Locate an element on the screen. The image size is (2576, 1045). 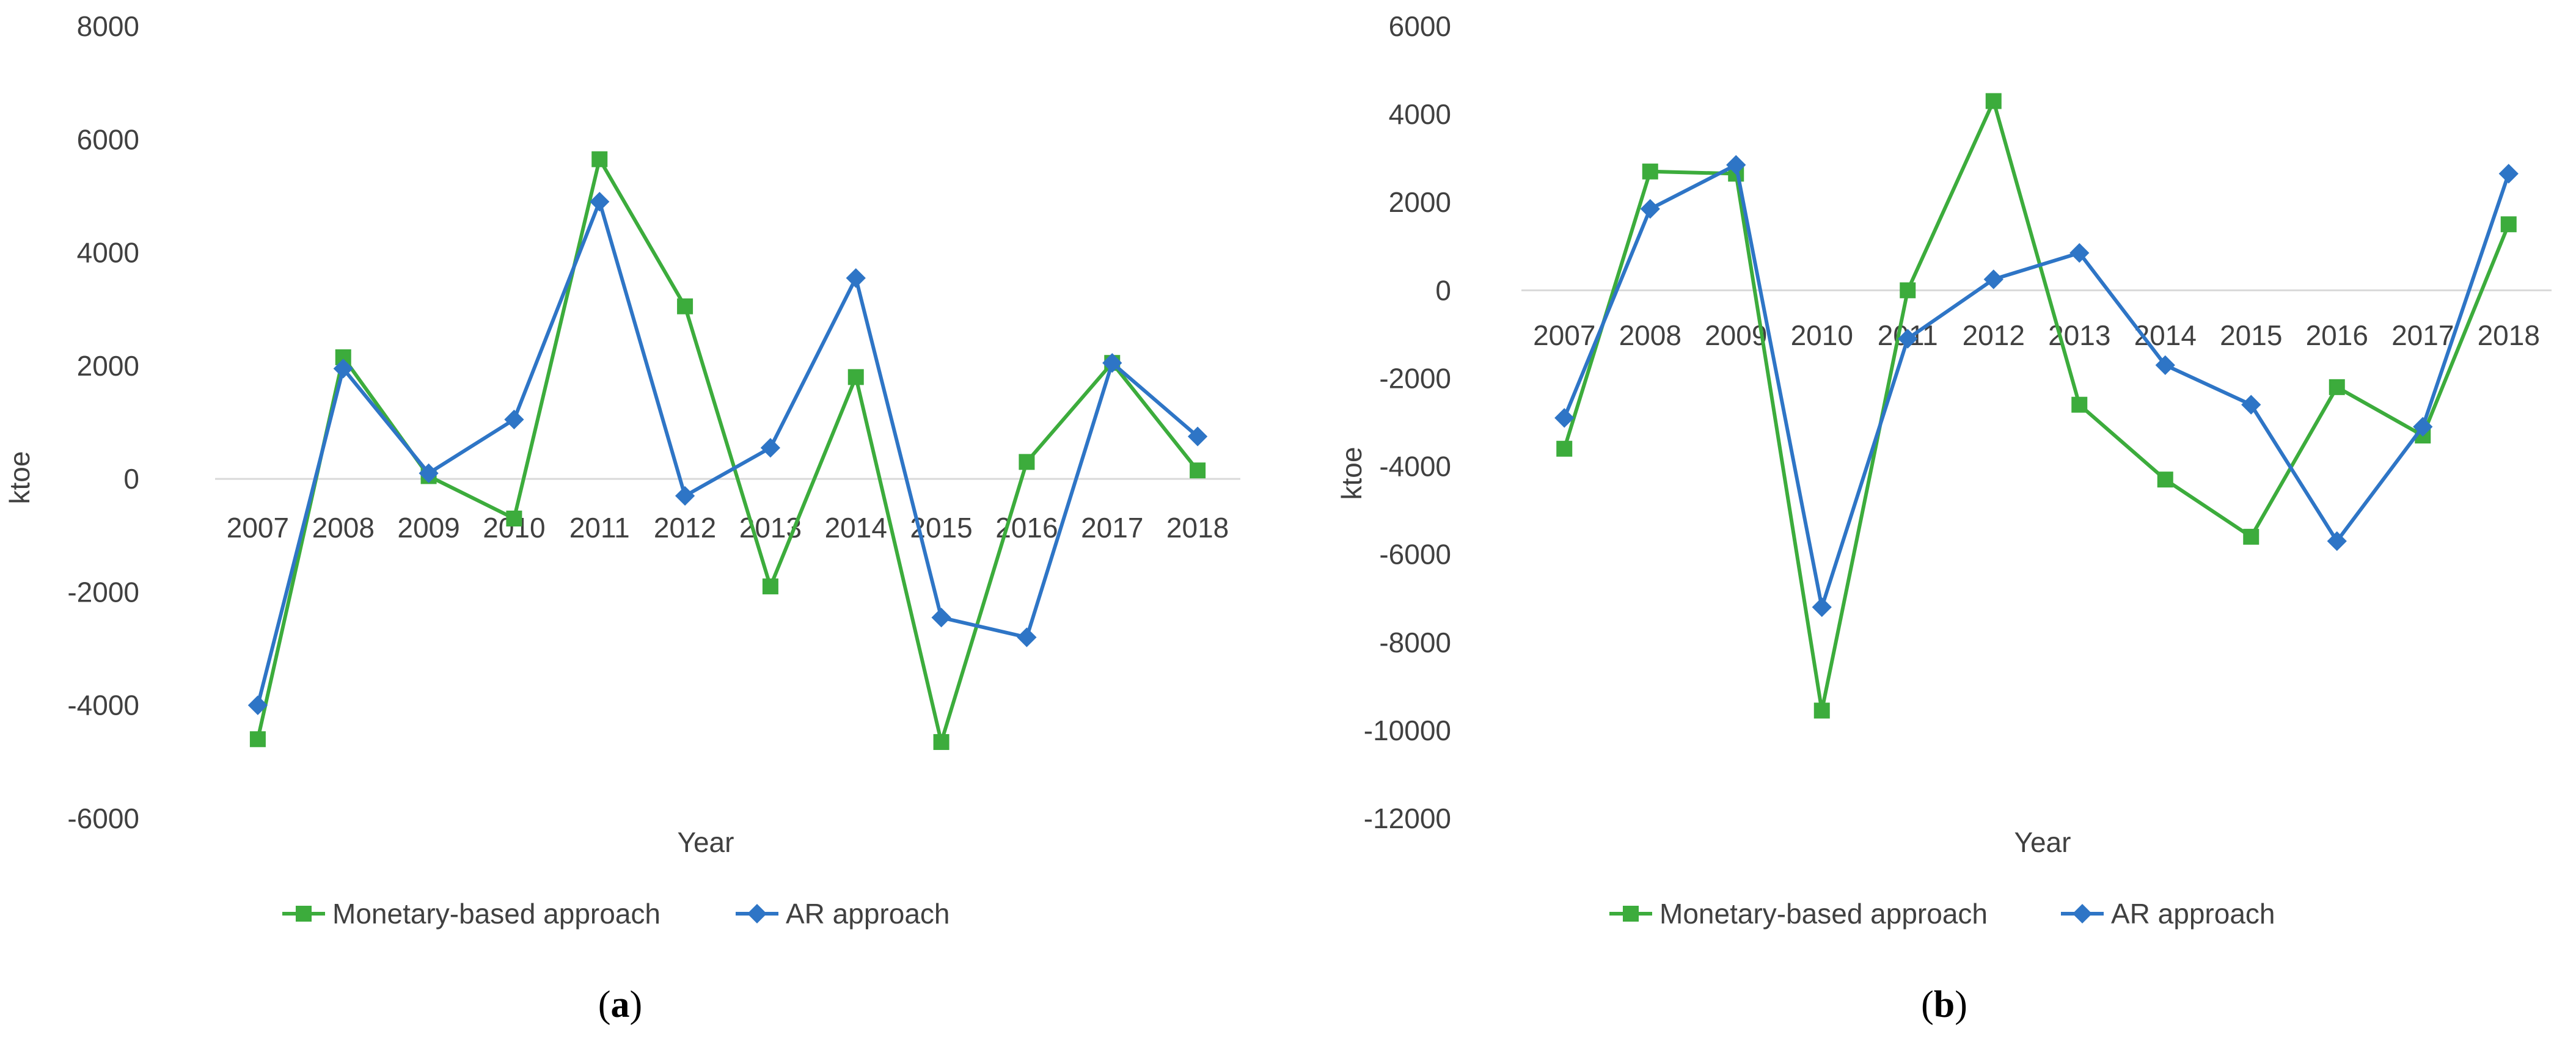
panel-label: (b) is located at coordinates (1944, 1004).